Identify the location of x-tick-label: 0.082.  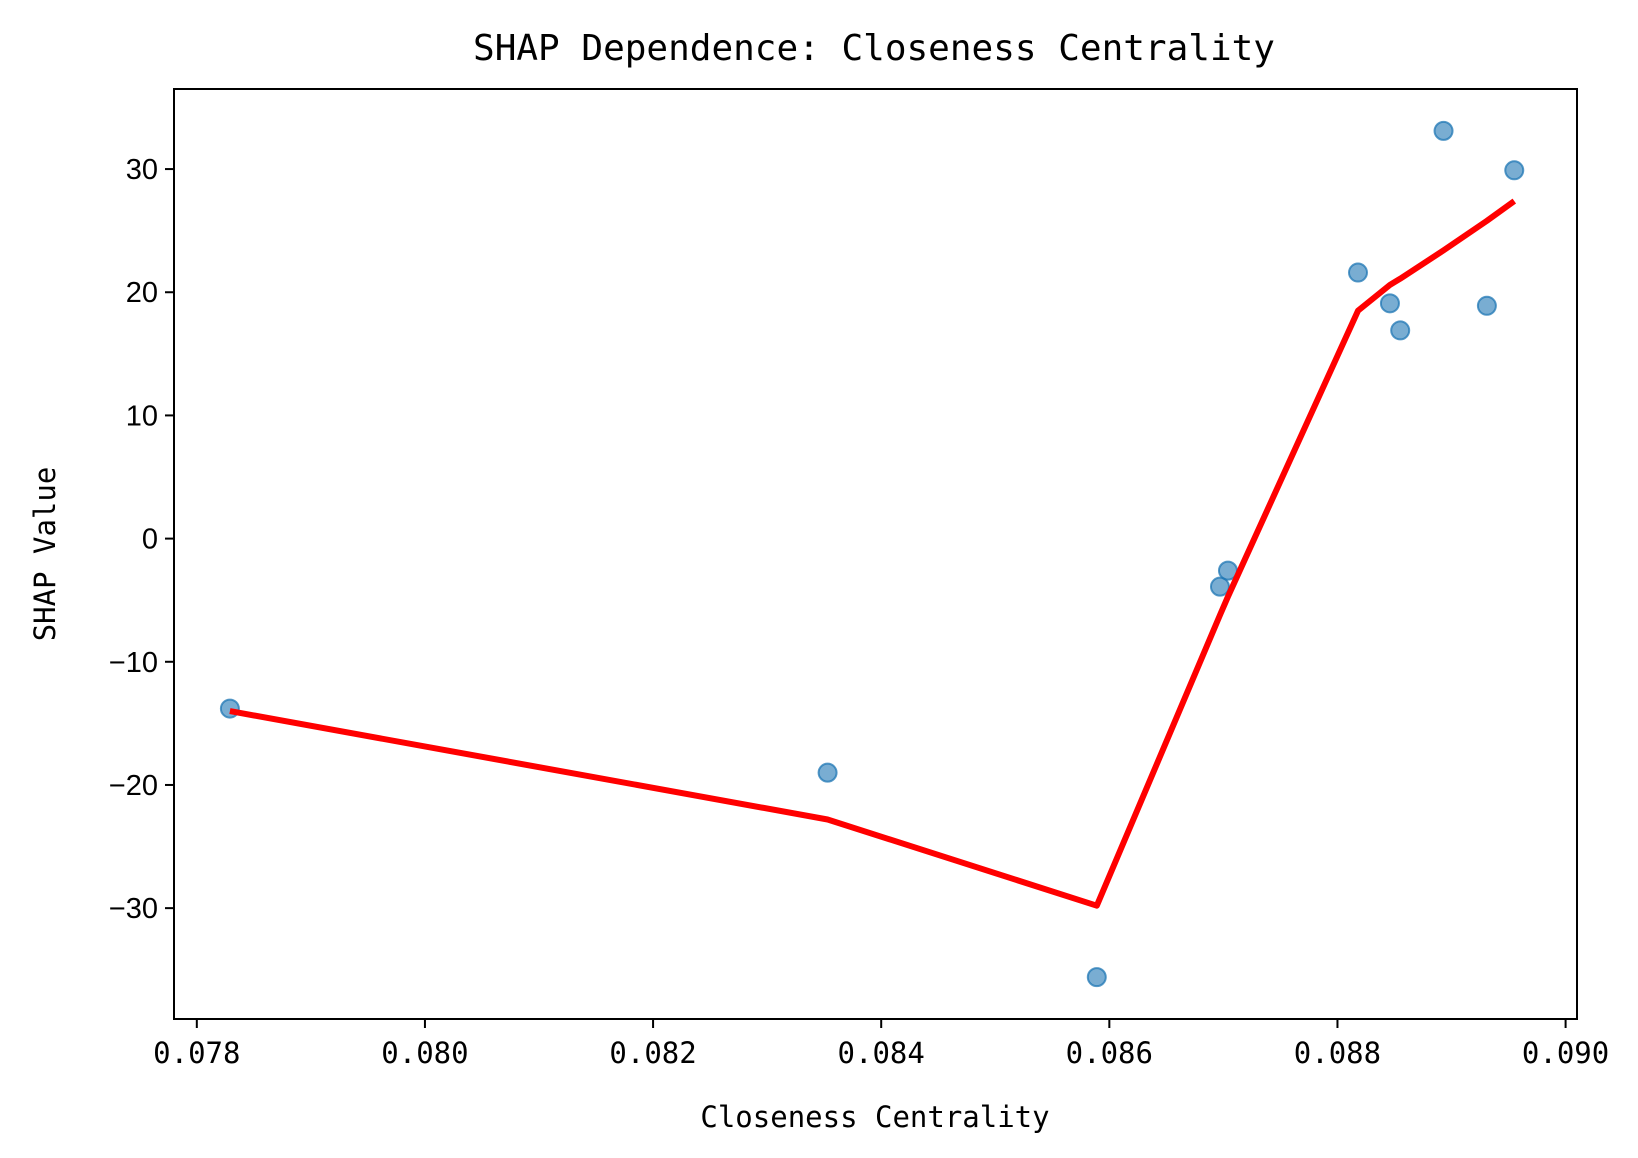
(652, 1053).